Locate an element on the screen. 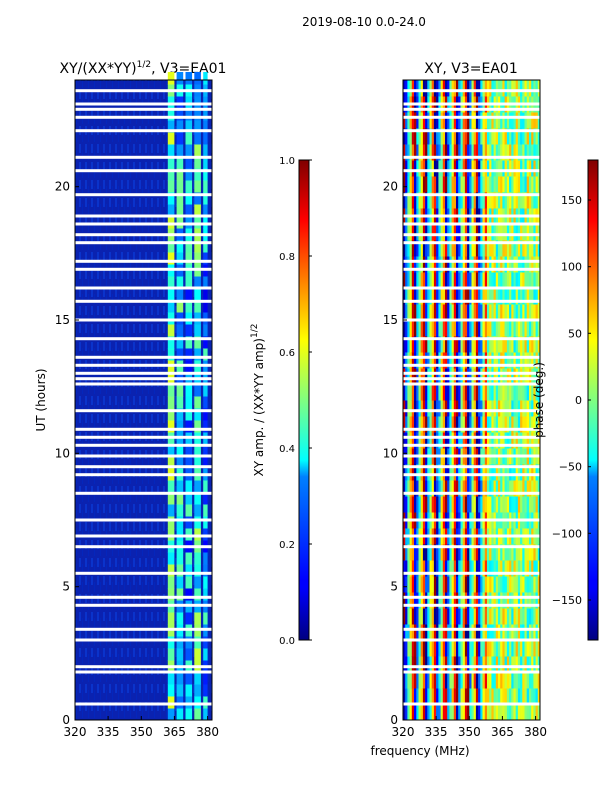  amplitude-gap is located at coordinates (143, 445).